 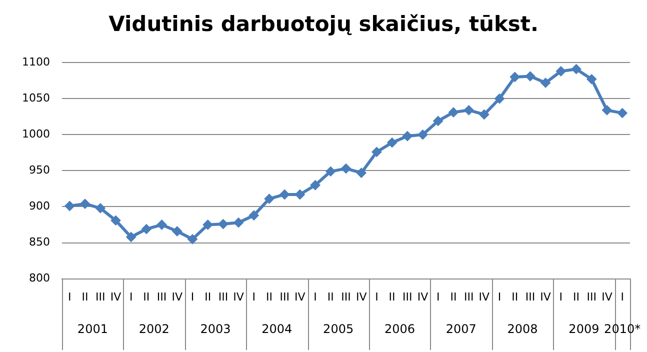 I want to click on text: 2004, so click(x=277, y=329).